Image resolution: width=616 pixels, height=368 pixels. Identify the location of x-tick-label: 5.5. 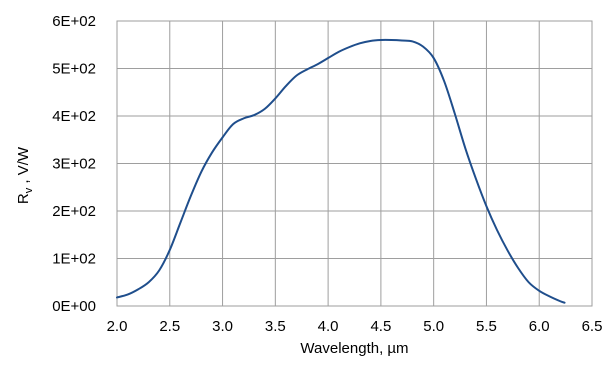
(486, 326).